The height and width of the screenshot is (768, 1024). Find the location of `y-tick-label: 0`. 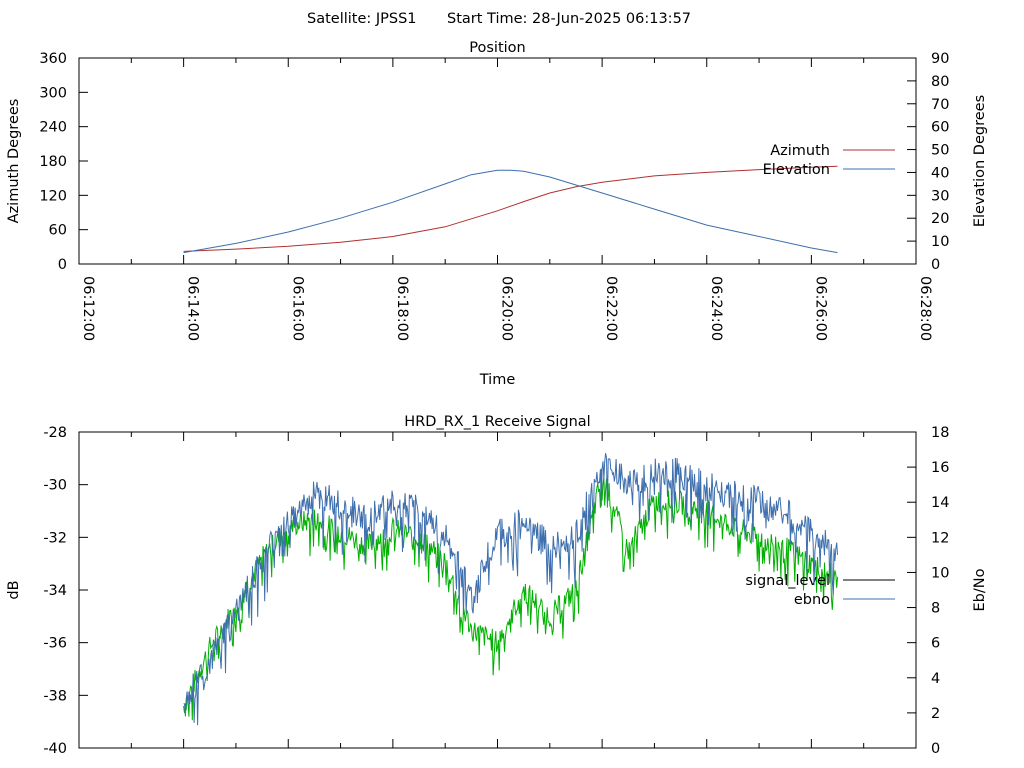

y-tick-label: 0 is located at coordinates (62, 265).